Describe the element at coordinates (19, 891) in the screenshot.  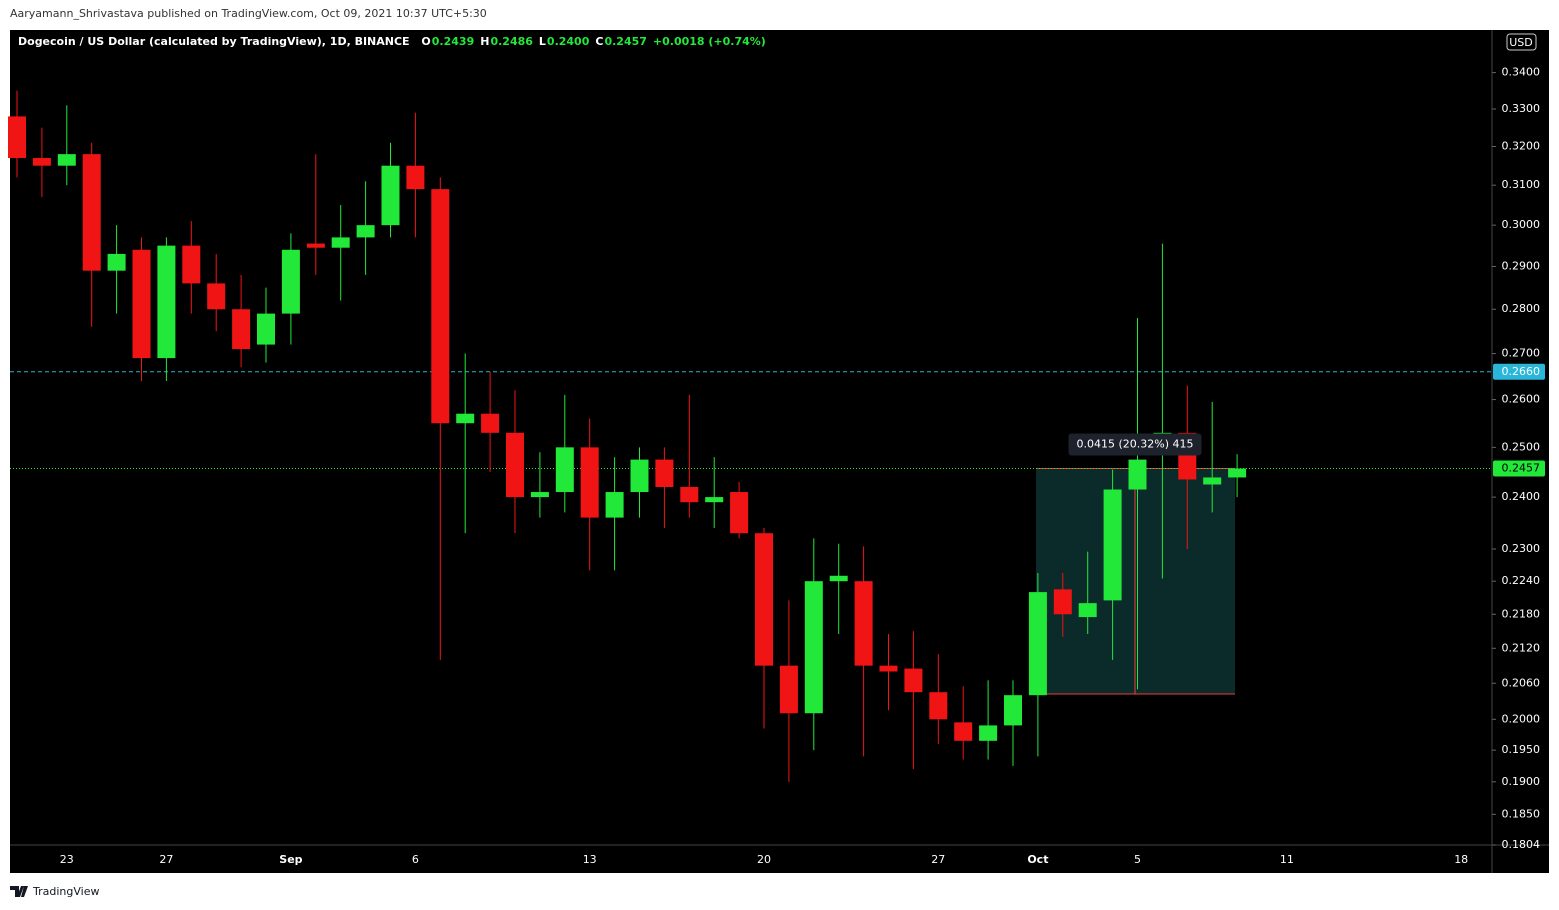
I see `footer-logo` at that location.